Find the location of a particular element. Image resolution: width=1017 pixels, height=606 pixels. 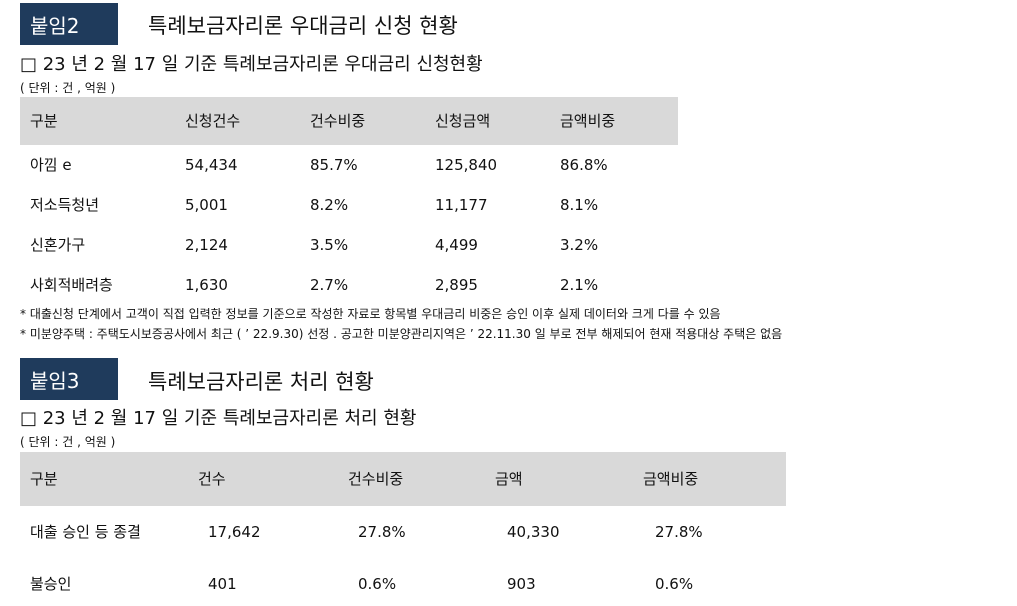

table-cell: 4,499 is located at coordinates (456, 245).